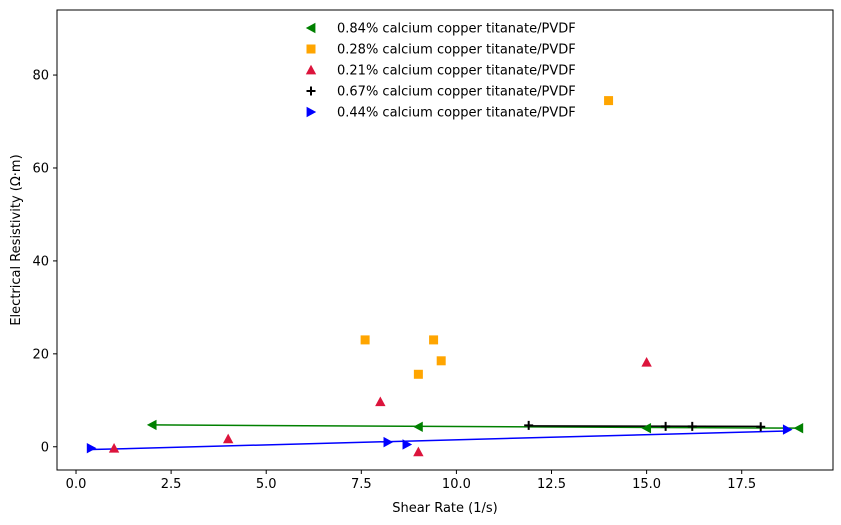  What do you see at coordinates (171, 484) in the screenshot?
I see `x-tick-label: 2.5` at bounding box center [171, 484].